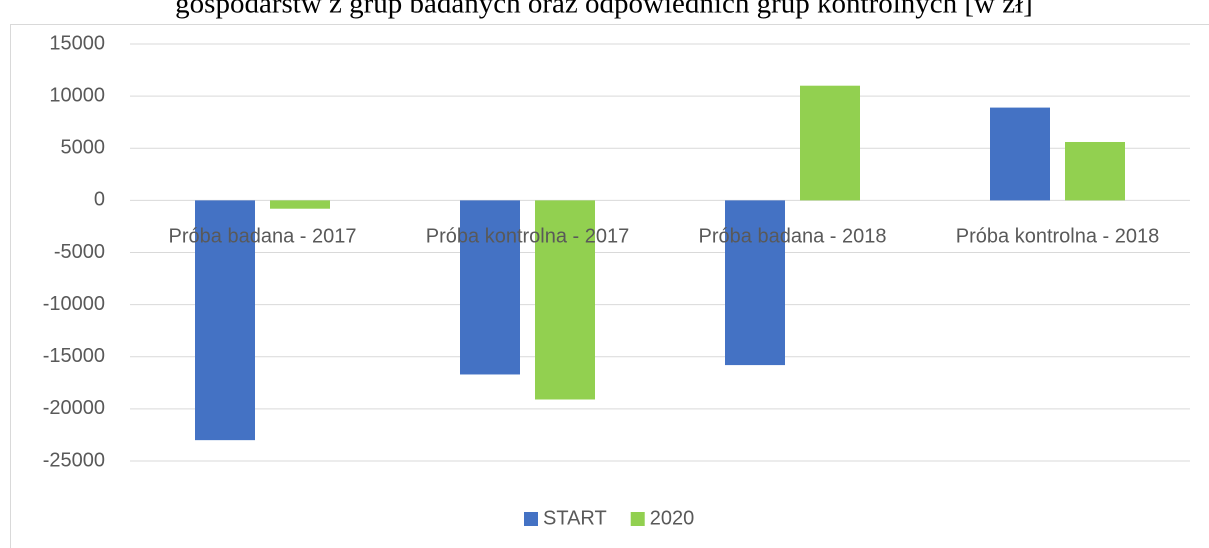 Image resolution: width=1209 pixels, height=548 pixels. Describe the element at coordinates (1057, 236) in the screenshot. I see `x-tick-label: Próba kontrolna - 2018` at that location.